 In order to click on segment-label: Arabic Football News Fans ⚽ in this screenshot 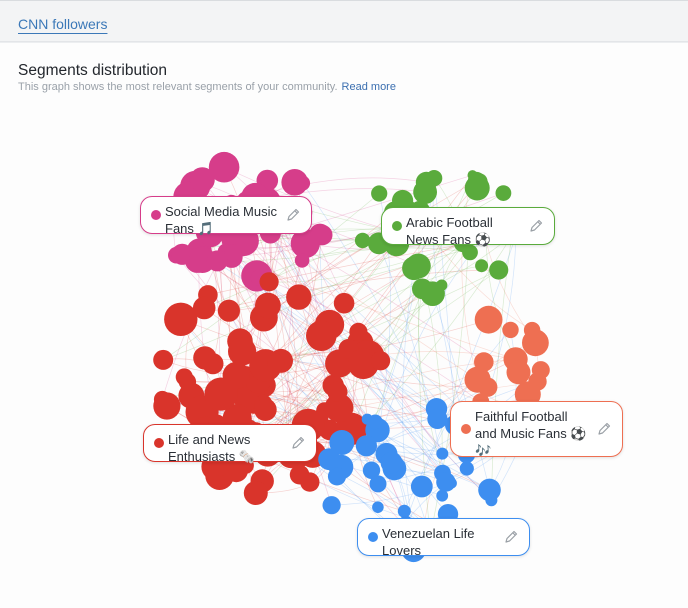, I will do `click(449, 231)`.